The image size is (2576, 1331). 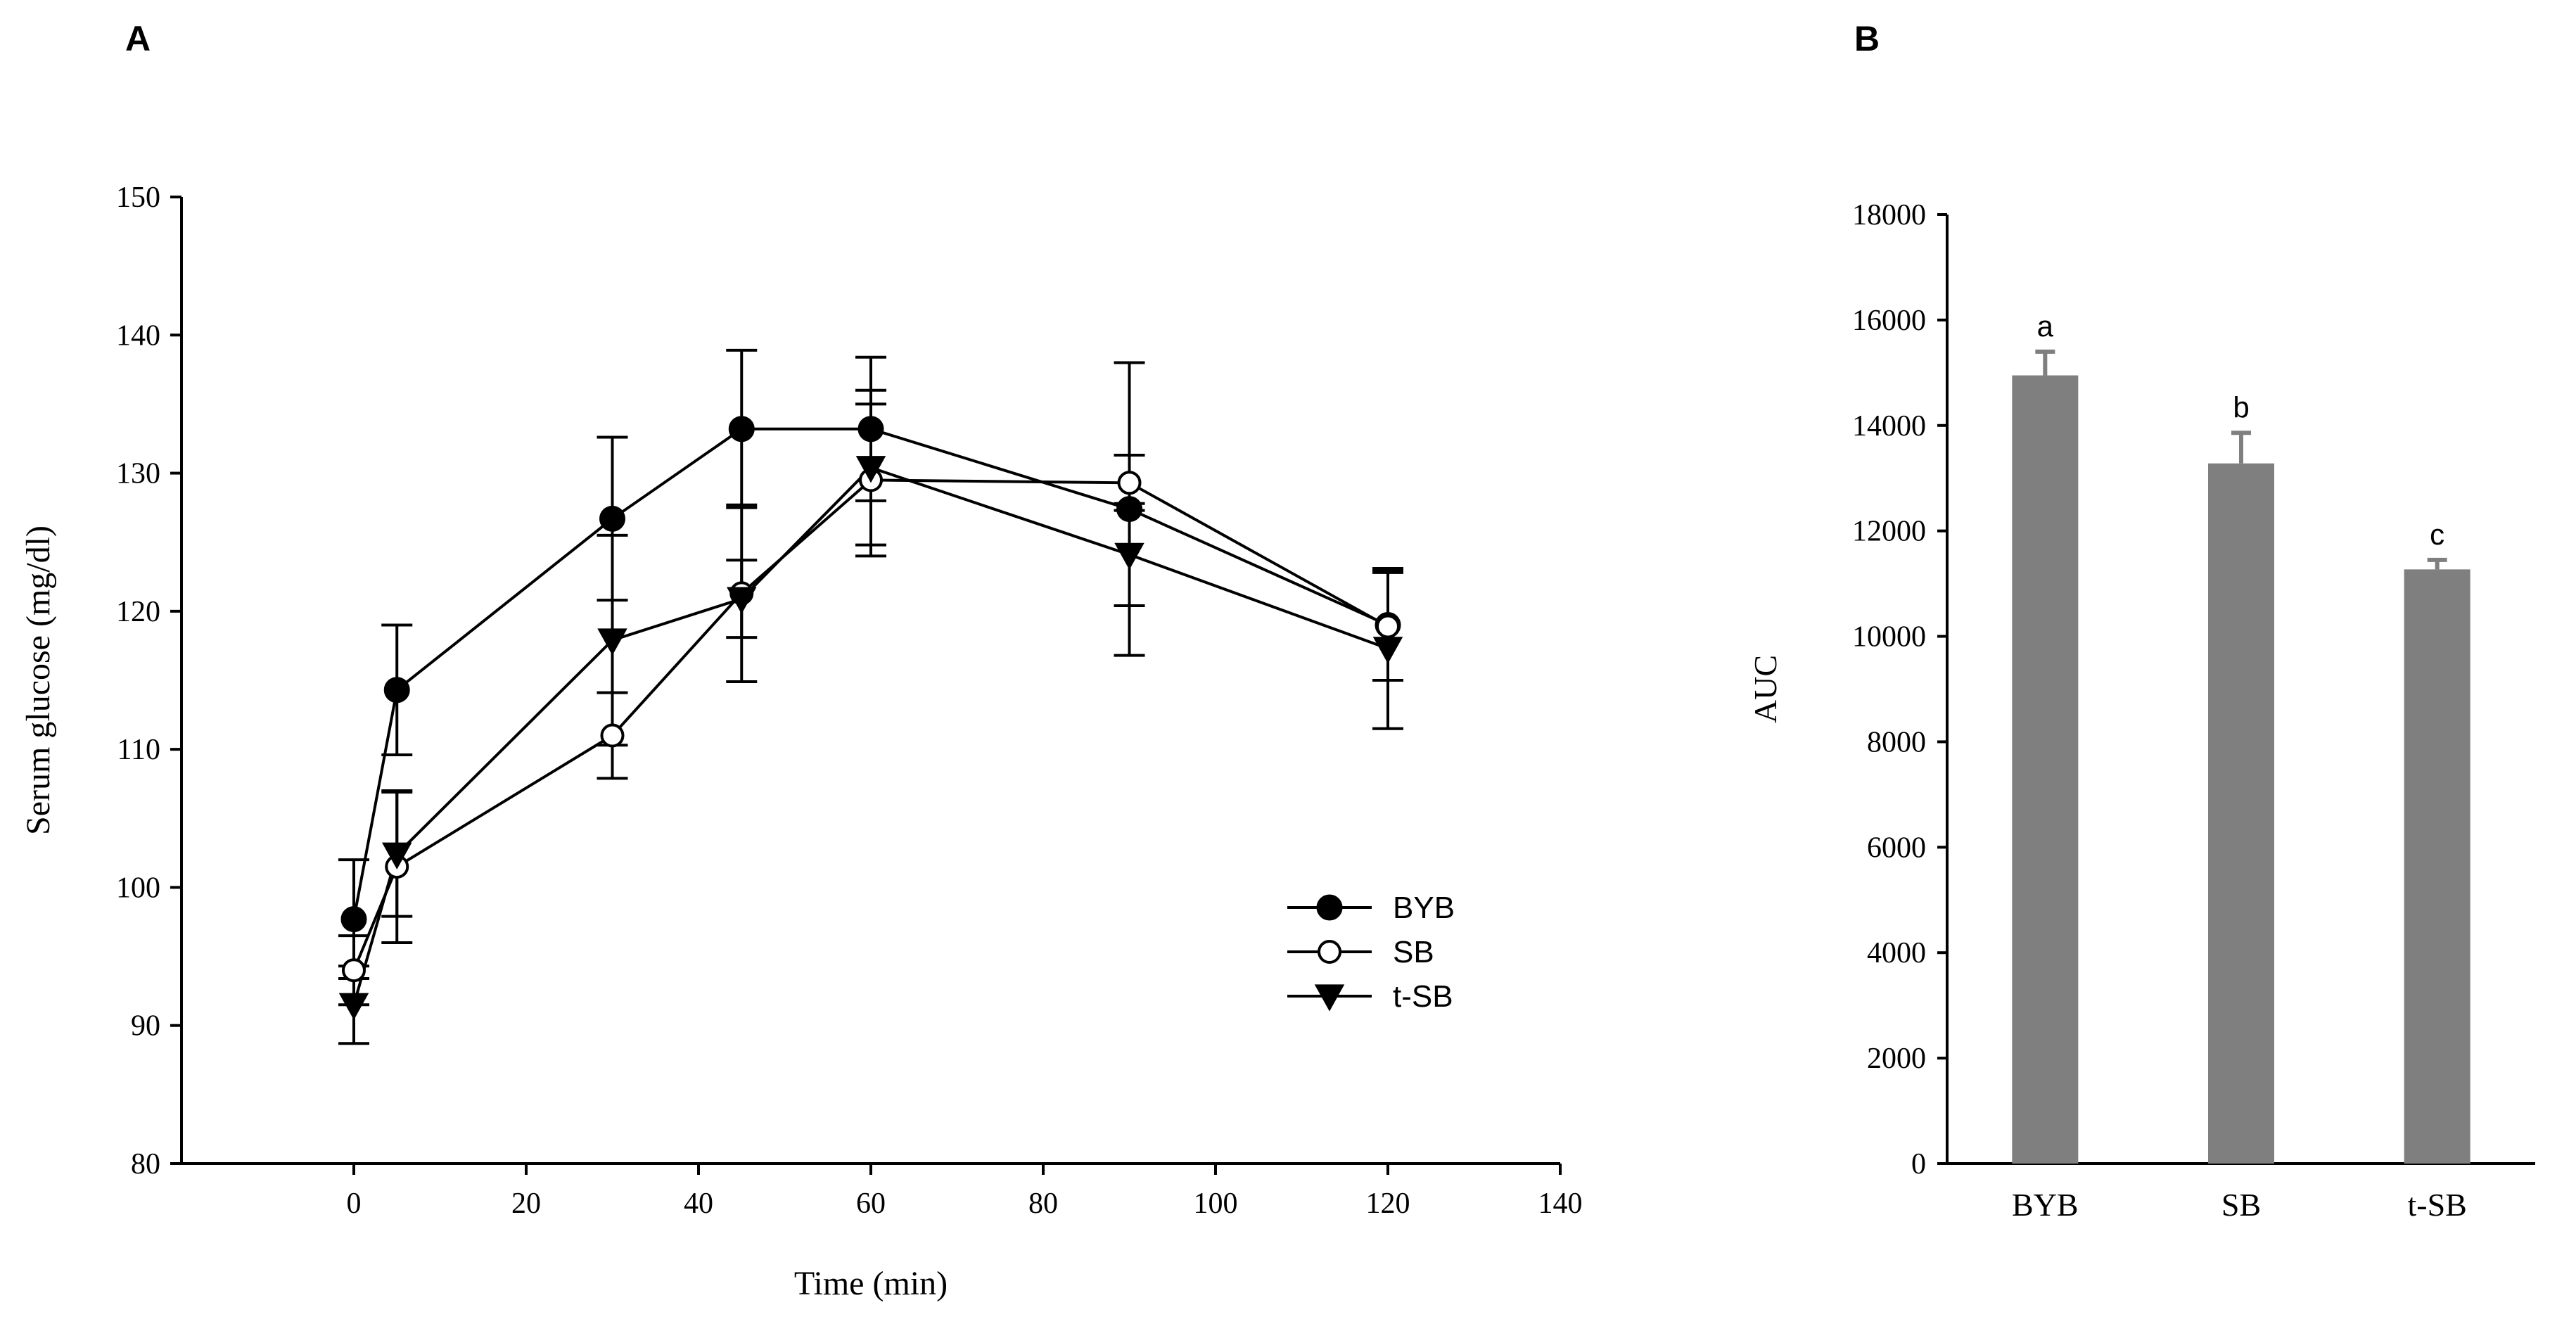 I want to click on y-tick-label: 150, so click(x=138, y=198).